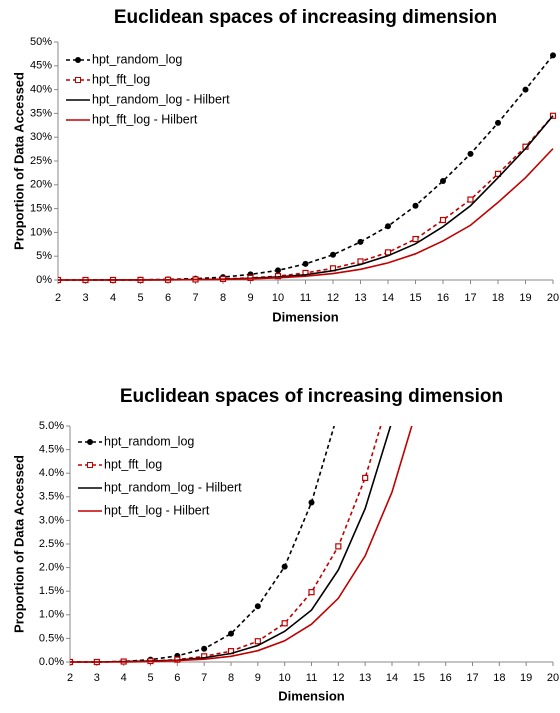 This screenshot has height=713, width=560. I want to click on y-tick-label: 0%, so click(44, 280).